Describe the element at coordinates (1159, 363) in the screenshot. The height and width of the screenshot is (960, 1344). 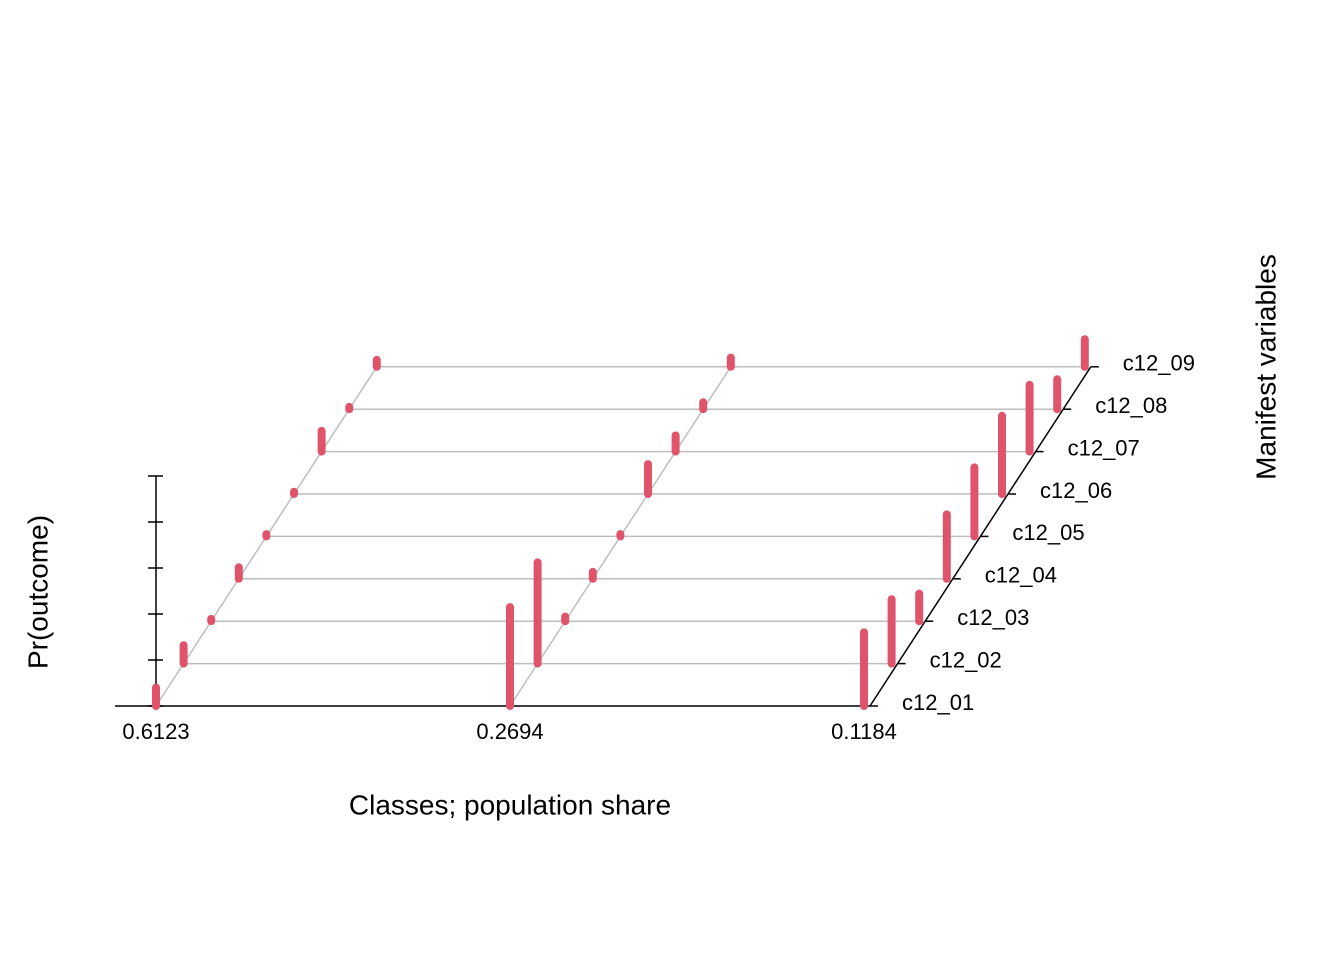
I see `y-tick-label: c12_09` at that location.